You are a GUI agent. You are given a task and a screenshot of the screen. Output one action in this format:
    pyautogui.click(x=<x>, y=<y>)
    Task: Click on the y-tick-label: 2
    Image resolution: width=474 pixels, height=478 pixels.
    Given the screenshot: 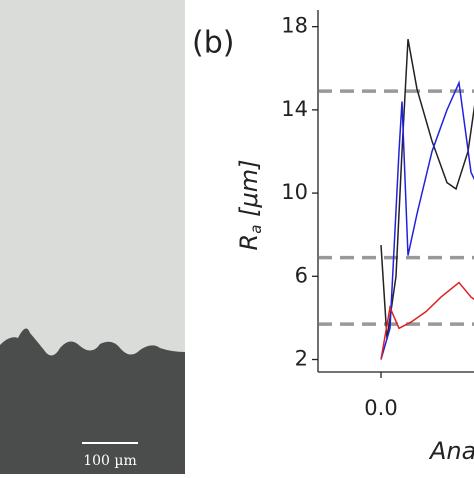 What is the action you would take?
    pyautogui.click(x=301, y=359)
    